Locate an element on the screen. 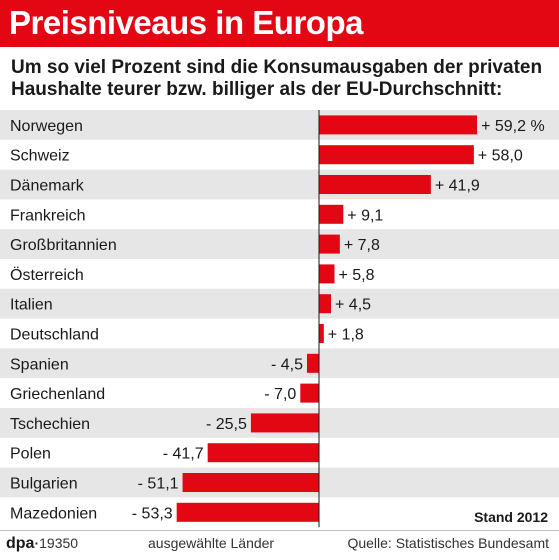 Image resolution: width=559 pixels, height=560 pixels. value-label: + 59,2 % is located at coordinates (513, 126).